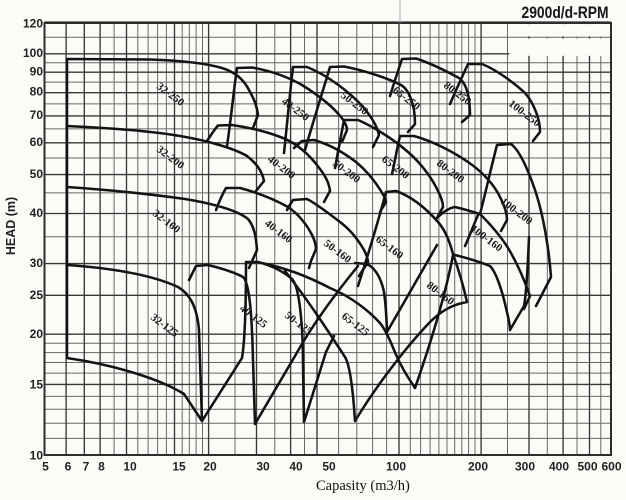  What do you see at coordinates (363, 486) in the screenshot?
I see `svg-text: Capasity (m3/h)` at bounding box center [363, 486].